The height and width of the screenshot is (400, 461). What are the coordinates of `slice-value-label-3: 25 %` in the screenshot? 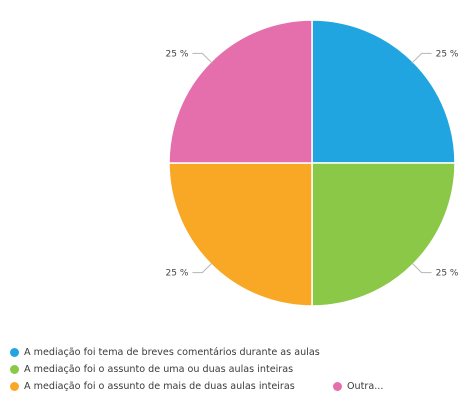 It's located at (177, 274).